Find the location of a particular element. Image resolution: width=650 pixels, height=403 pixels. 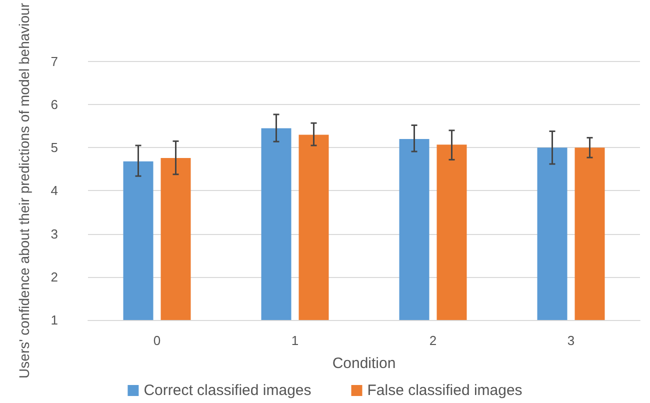

x-tick-label: 0 is located at coordinates (157, 340).